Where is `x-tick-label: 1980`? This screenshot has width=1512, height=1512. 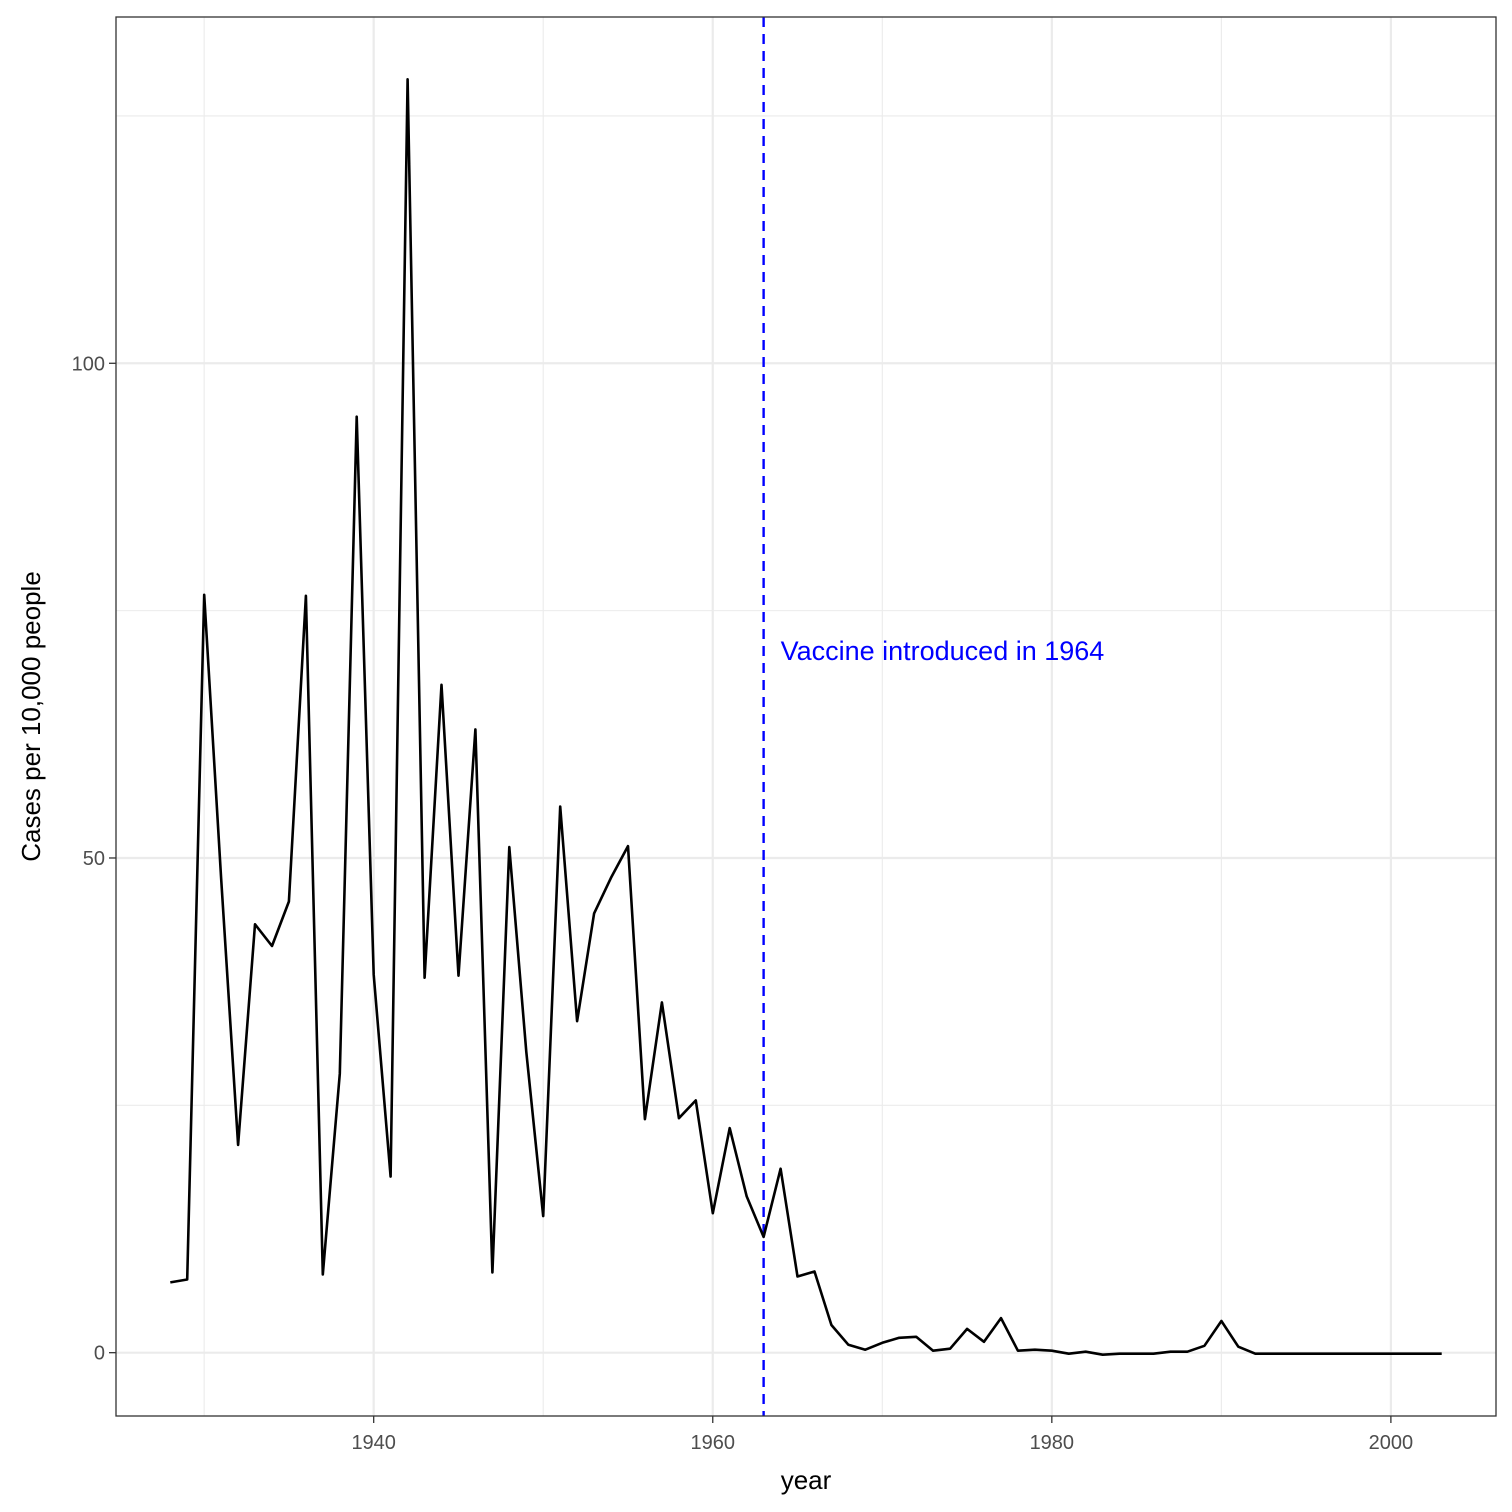
x-tick-label: 1980 is located at coordinates (1052, 1443).